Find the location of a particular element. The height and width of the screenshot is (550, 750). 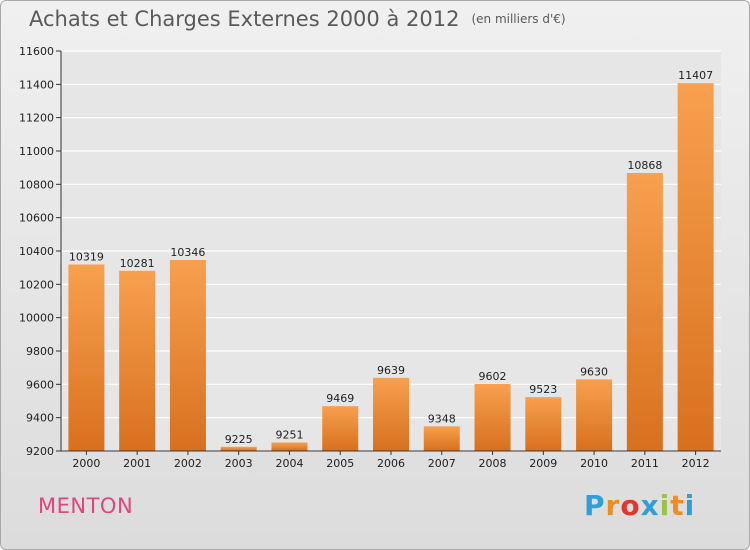

bar-2010 is located at coordinates (594, 415).